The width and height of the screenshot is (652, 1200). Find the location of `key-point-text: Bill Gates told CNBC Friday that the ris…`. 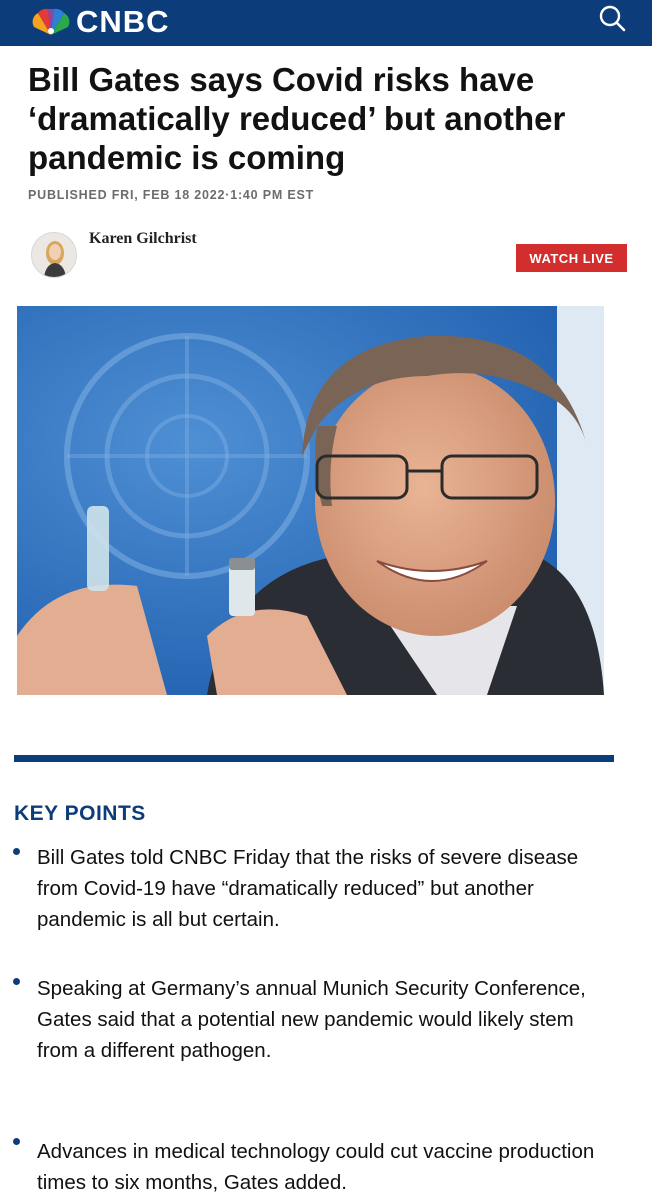

key-point-text: Bill Gates told CNBC Friday that the ris… is located at coordinates (308, 888).